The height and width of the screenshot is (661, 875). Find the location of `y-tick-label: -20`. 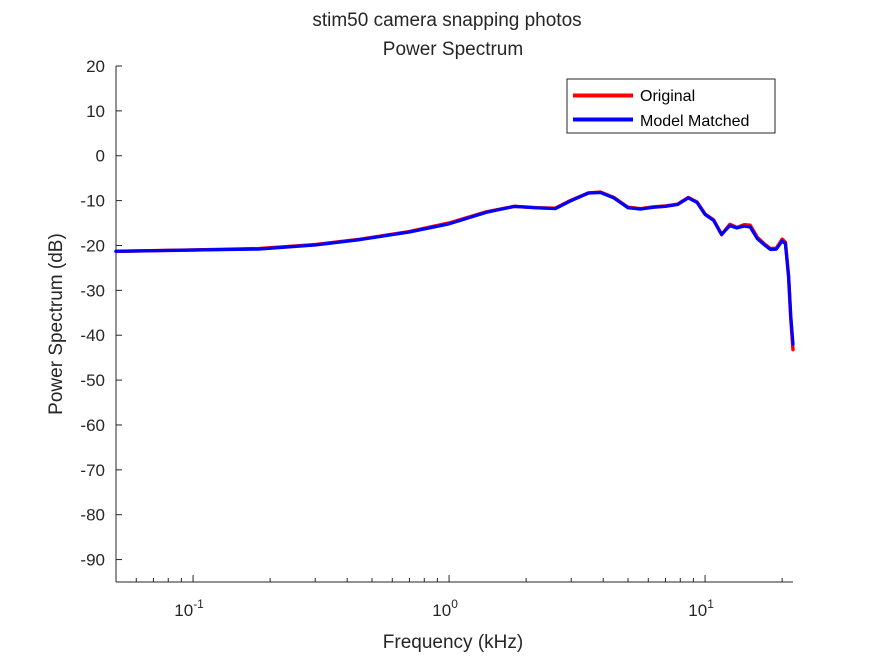

y-tick-label: -20 is located at coordinates (92, 245).